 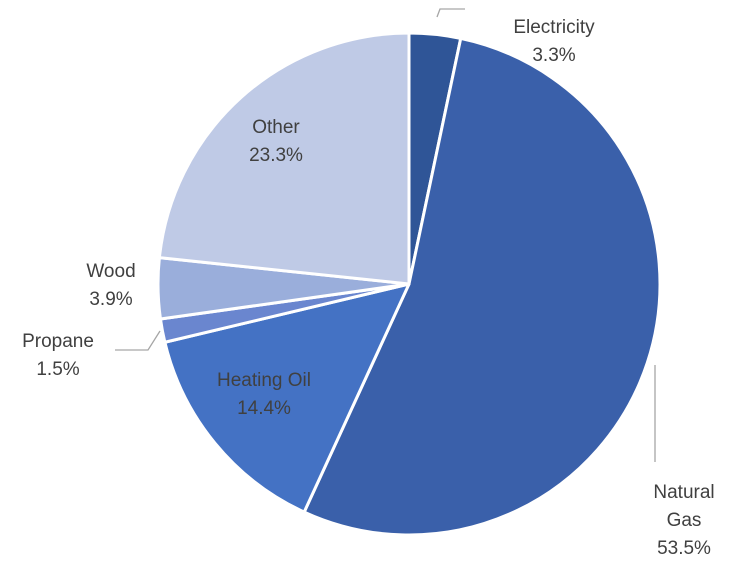 What do you see at coordinates (554, 41) in the screenshot?
I see `data-label-electricity: Electricity 3.3%` at bounding box center [554, 41].